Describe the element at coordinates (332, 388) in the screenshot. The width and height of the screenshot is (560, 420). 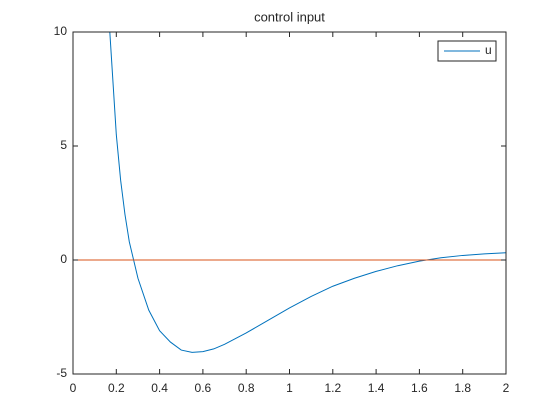
I see `x-tick-label: 1.2` at that location.